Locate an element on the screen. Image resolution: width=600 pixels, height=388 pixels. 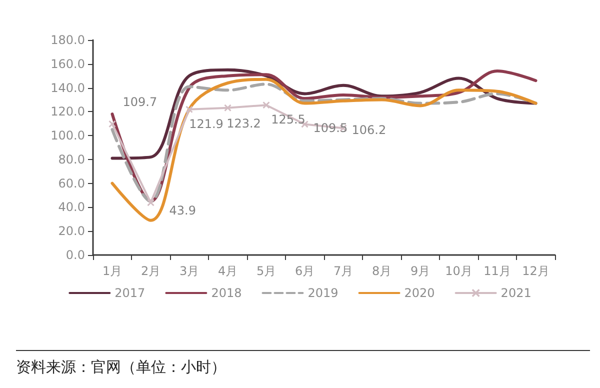
y-tick-label: 100.0 is located at coordinates (67, 135).